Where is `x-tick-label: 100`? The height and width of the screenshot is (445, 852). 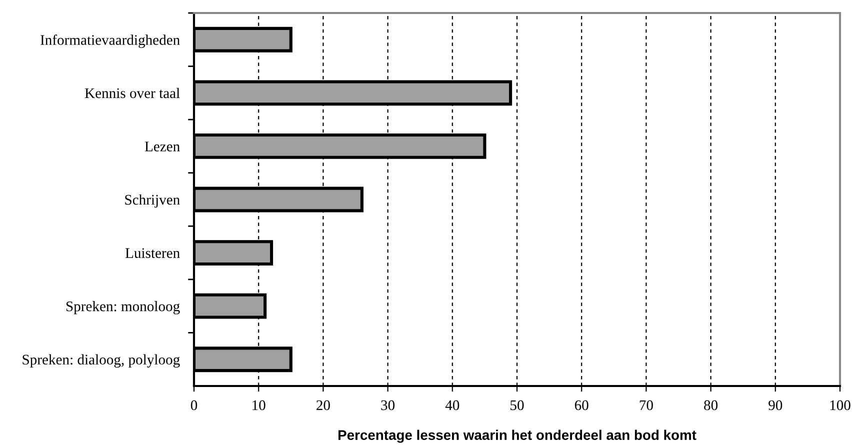 x-tick-label: 100 is located at coordinates (840, 405).